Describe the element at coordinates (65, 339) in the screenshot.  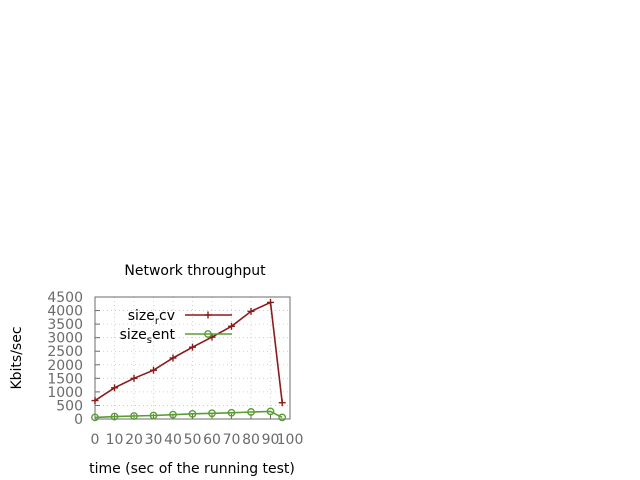
I see `y-tick-label: 3000` at that location.